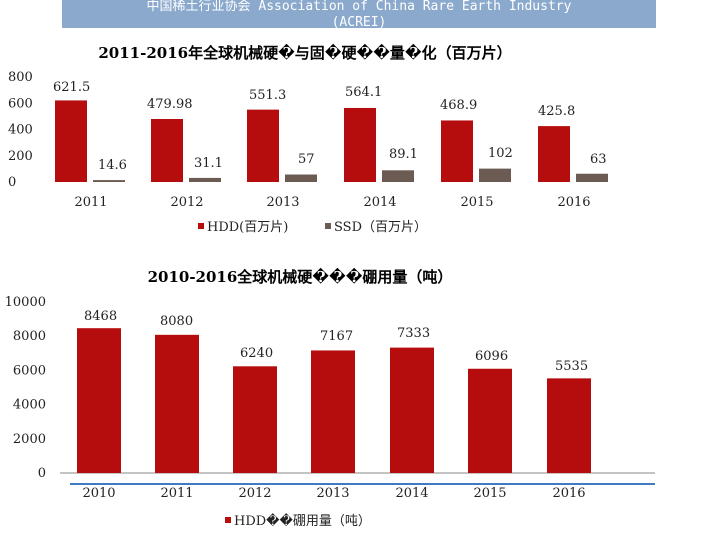 Image resolution: width=720 pixels, height=540 pixels. I want to click on chart-1-y-tick-3: 200, so click(20, 156).